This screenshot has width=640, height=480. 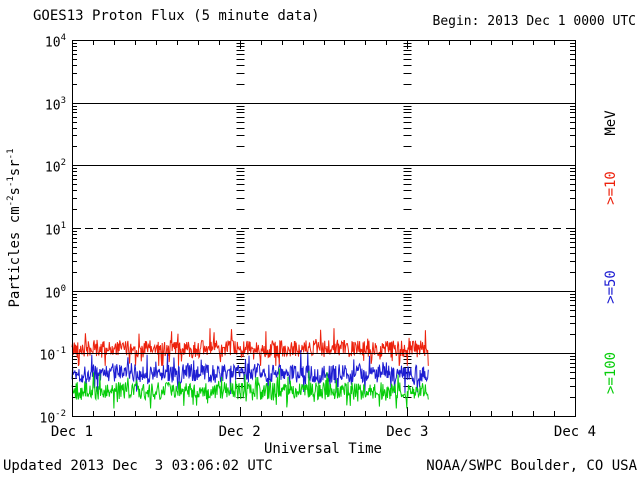 What do you see at coordinates (53, 355) in the screenshot?
I see `y-tick-label: 10⁻¹` at bounding box center [53, 355].